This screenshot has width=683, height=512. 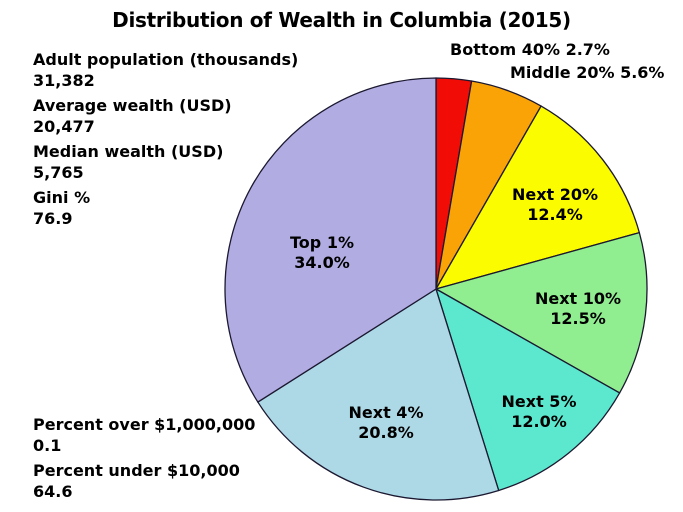 I want to click on pie-slice-next-20-, so click(x=537, y=197).